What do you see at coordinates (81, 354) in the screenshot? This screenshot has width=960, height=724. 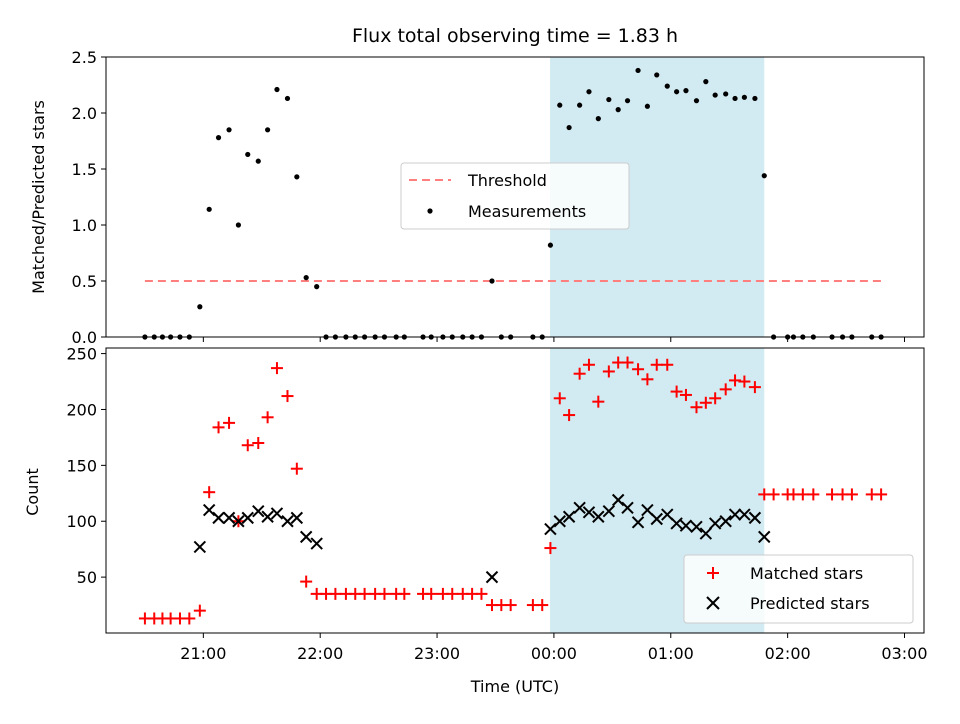 I see `bottom-y-tick-label: 250` at bounding box center [81, 354].